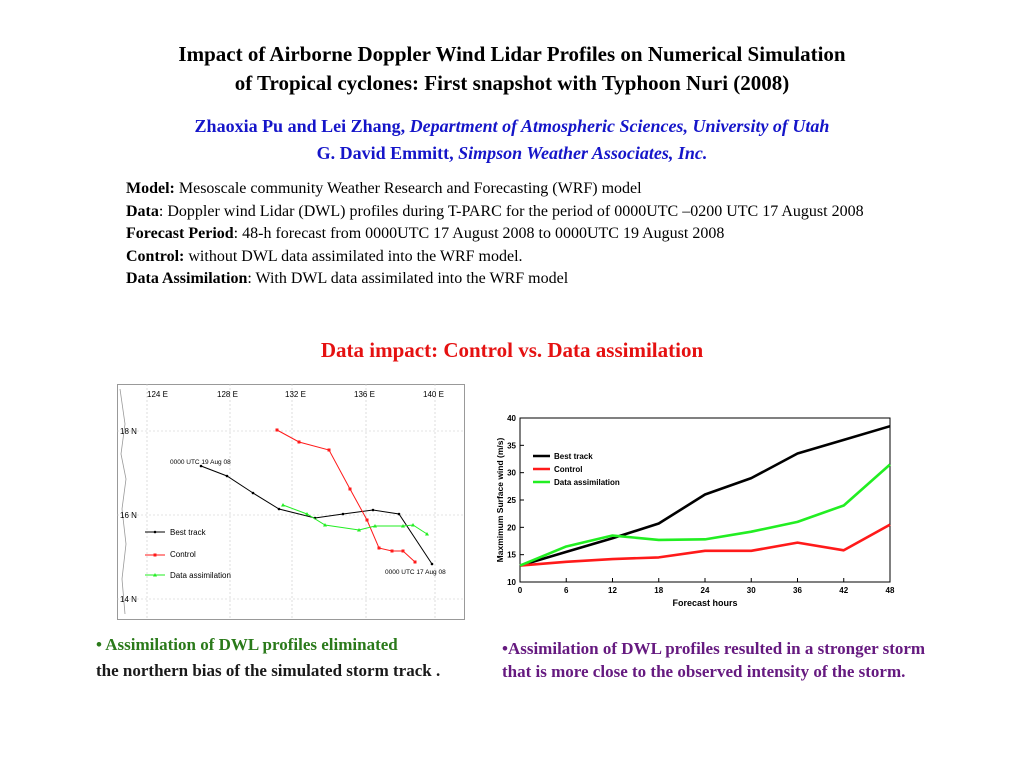  What do you see at coordinates (123, 501) in the screenshot?
I see `coastline` at bounding box center [123, 501].